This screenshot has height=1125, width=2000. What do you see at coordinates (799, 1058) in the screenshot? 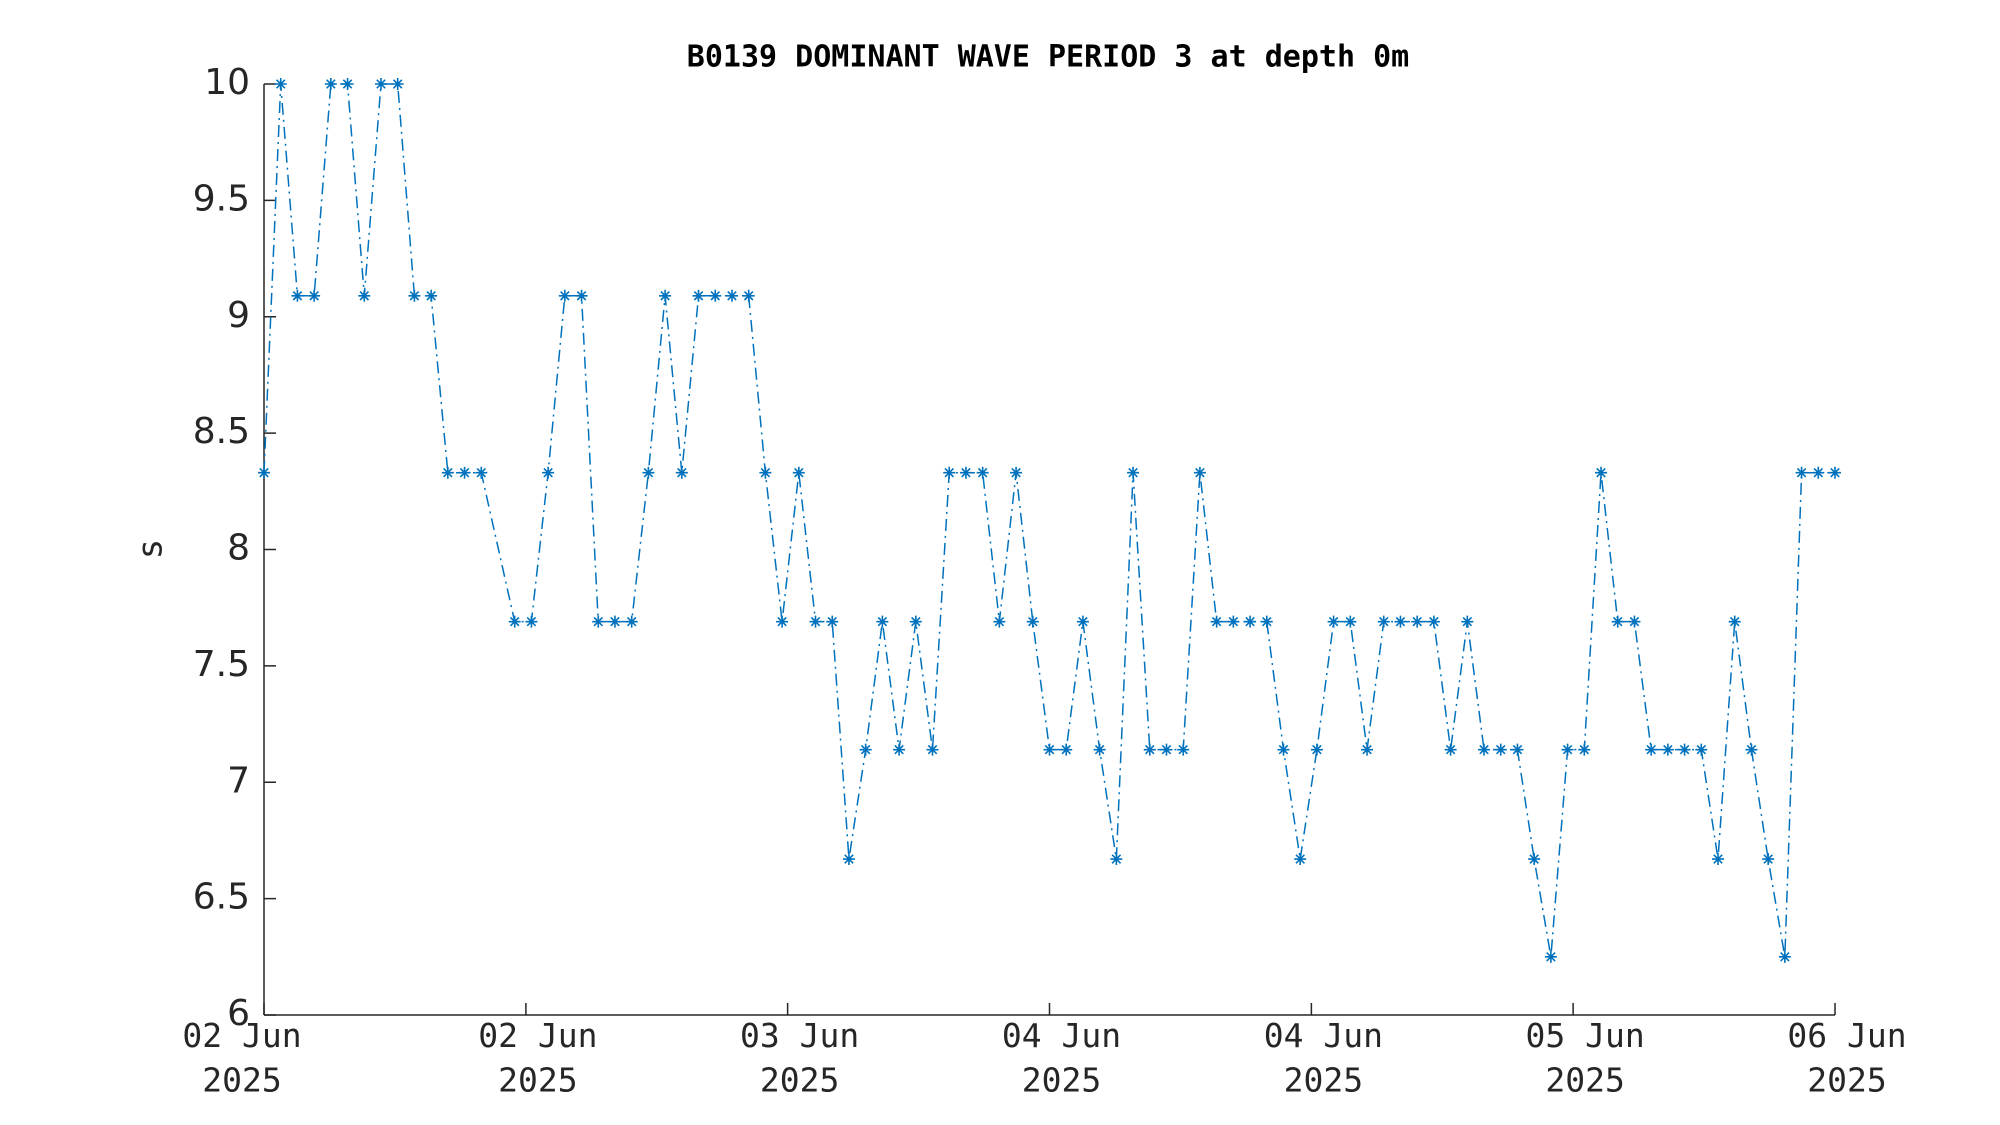
I see `x-tick-label: 03 Jun 2025` at bounding box center [799, 1058].